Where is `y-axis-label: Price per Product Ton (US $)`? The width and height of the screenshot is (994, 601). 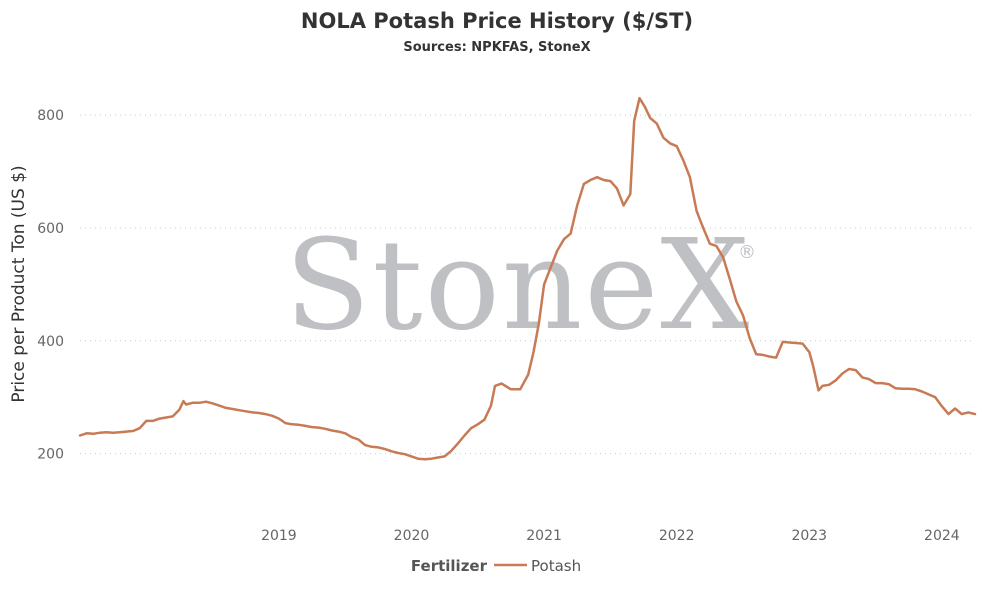 y-axis-label: Price per Product Ton (US $) is located at coordinates (19, 283).